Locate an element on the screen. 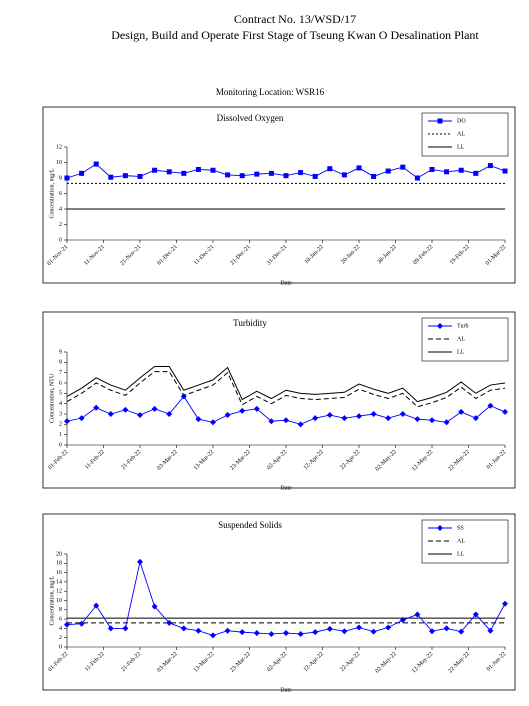  x-tick-label: 01-Feb-22 is located at coordinates (58, 662).